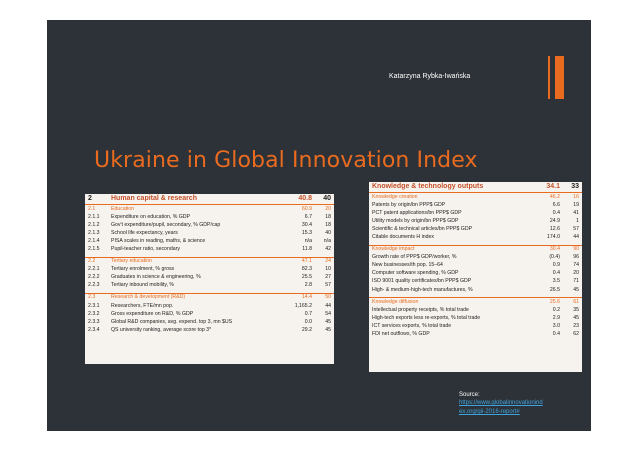 Image resolution: width=638 pixels, height=451 pixels. I want to click on cell-label: Knowledge diffusion, so click(395, 301).